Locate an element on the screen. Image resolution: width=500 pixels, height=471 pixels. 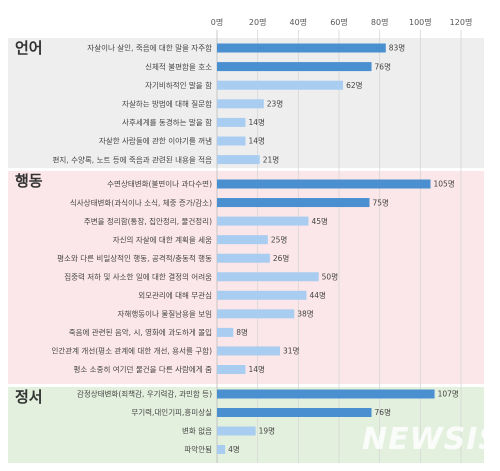
x-tick-label: 120명 is located at coordinates (461, 22).